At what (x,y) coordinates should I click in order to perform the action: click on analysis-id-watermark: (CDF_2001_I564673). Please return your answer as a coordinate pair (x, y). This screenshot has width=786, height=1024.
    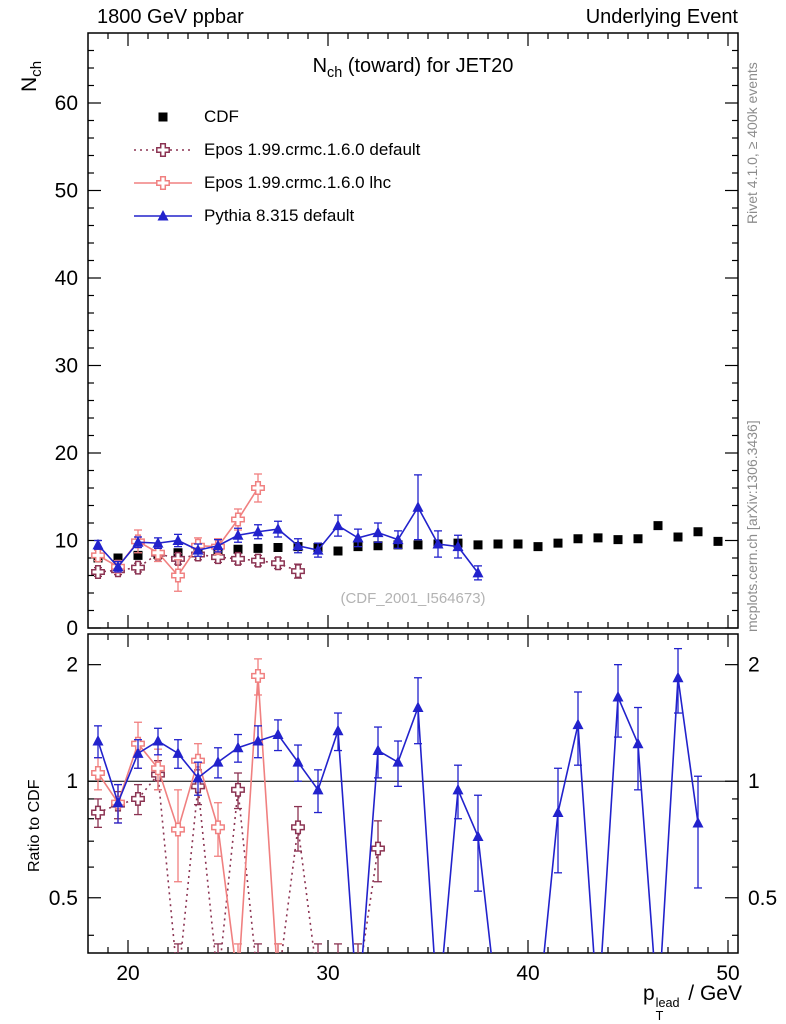
    Looking at the image, I should click on (413, 598).